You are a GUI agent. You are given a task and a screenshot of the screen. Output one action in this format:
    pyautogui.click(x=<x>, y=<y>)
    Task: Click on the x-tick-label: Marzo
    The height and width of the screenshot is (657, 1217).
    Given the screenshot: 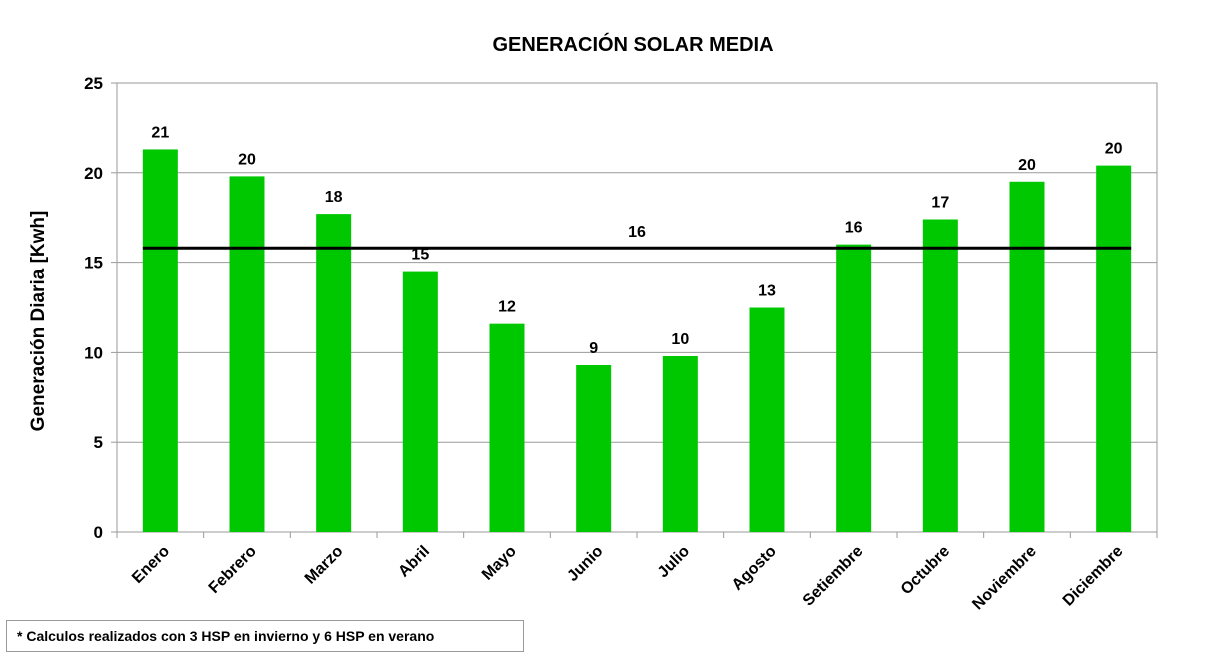 What is the action you would take?
    pyautogui.click(x=324, y=565)
    